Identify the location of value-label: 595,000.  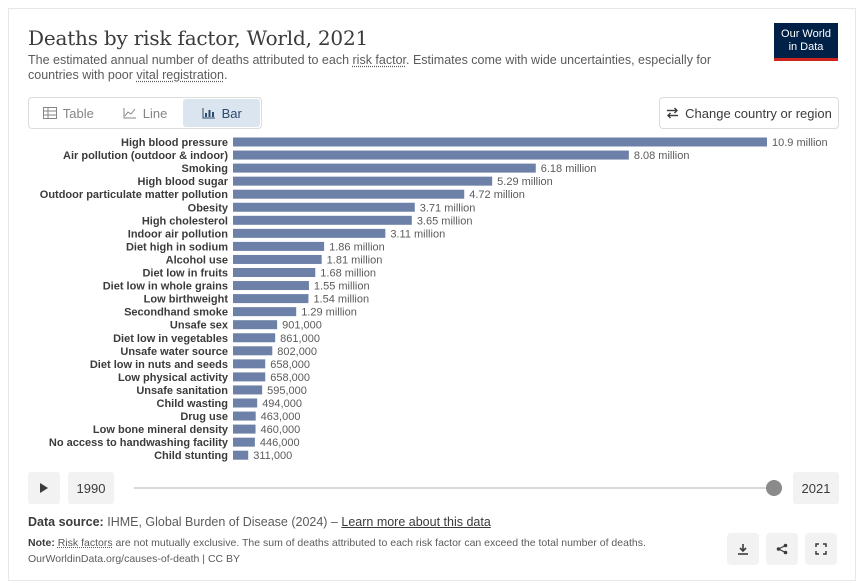
(287, 391).